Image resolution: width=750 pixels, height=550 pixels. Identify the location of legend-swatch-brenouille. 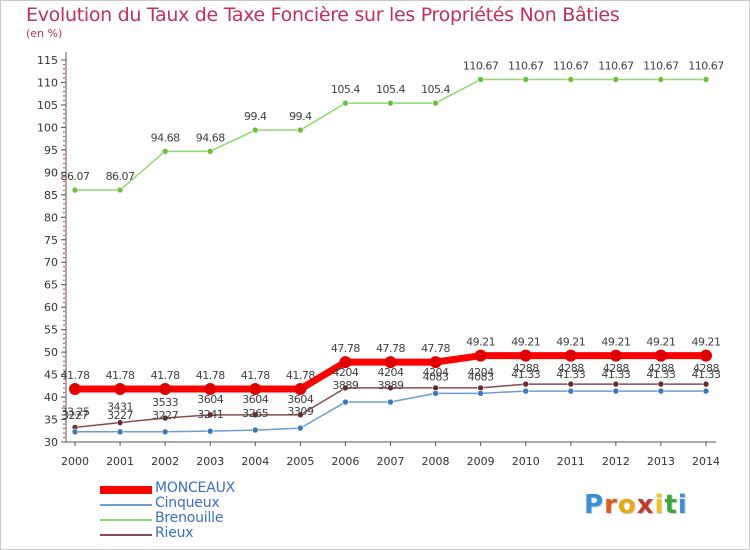
(126, 520).